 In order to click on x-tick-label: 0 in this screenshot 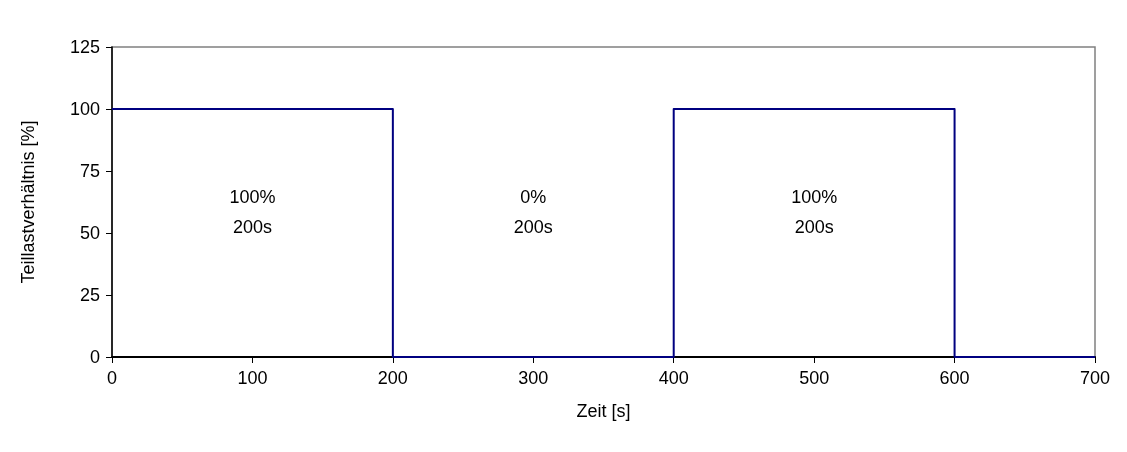, I will do `click(112, 378)`.